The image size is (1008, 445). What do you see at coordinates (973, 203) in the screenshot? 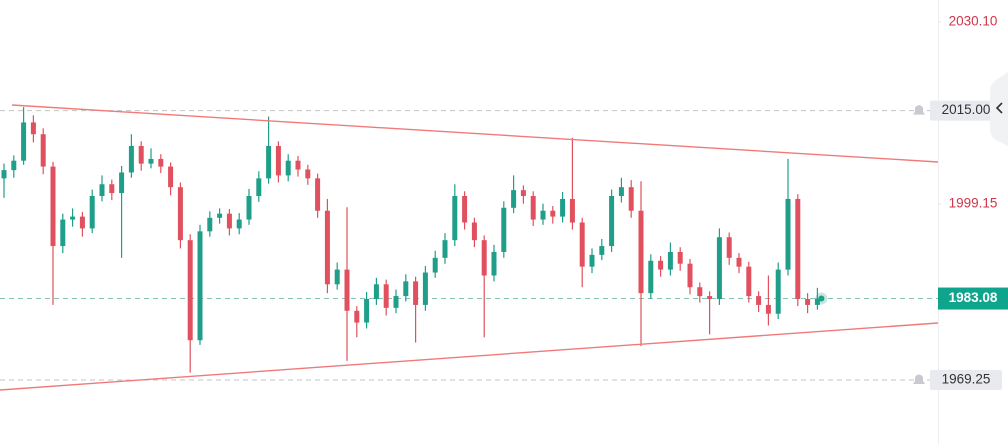
I see `y-tick-label: 1999.15` at bounding box center [973, 203].